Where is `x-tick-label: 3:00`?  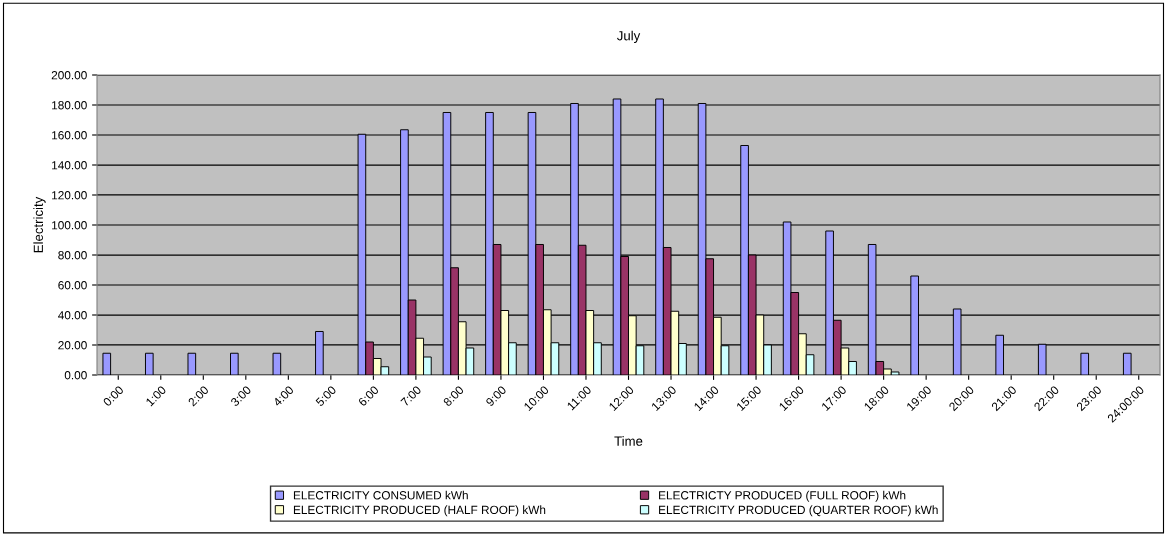
x-tick-label: 3:00 is located at coordinates (241, 396).